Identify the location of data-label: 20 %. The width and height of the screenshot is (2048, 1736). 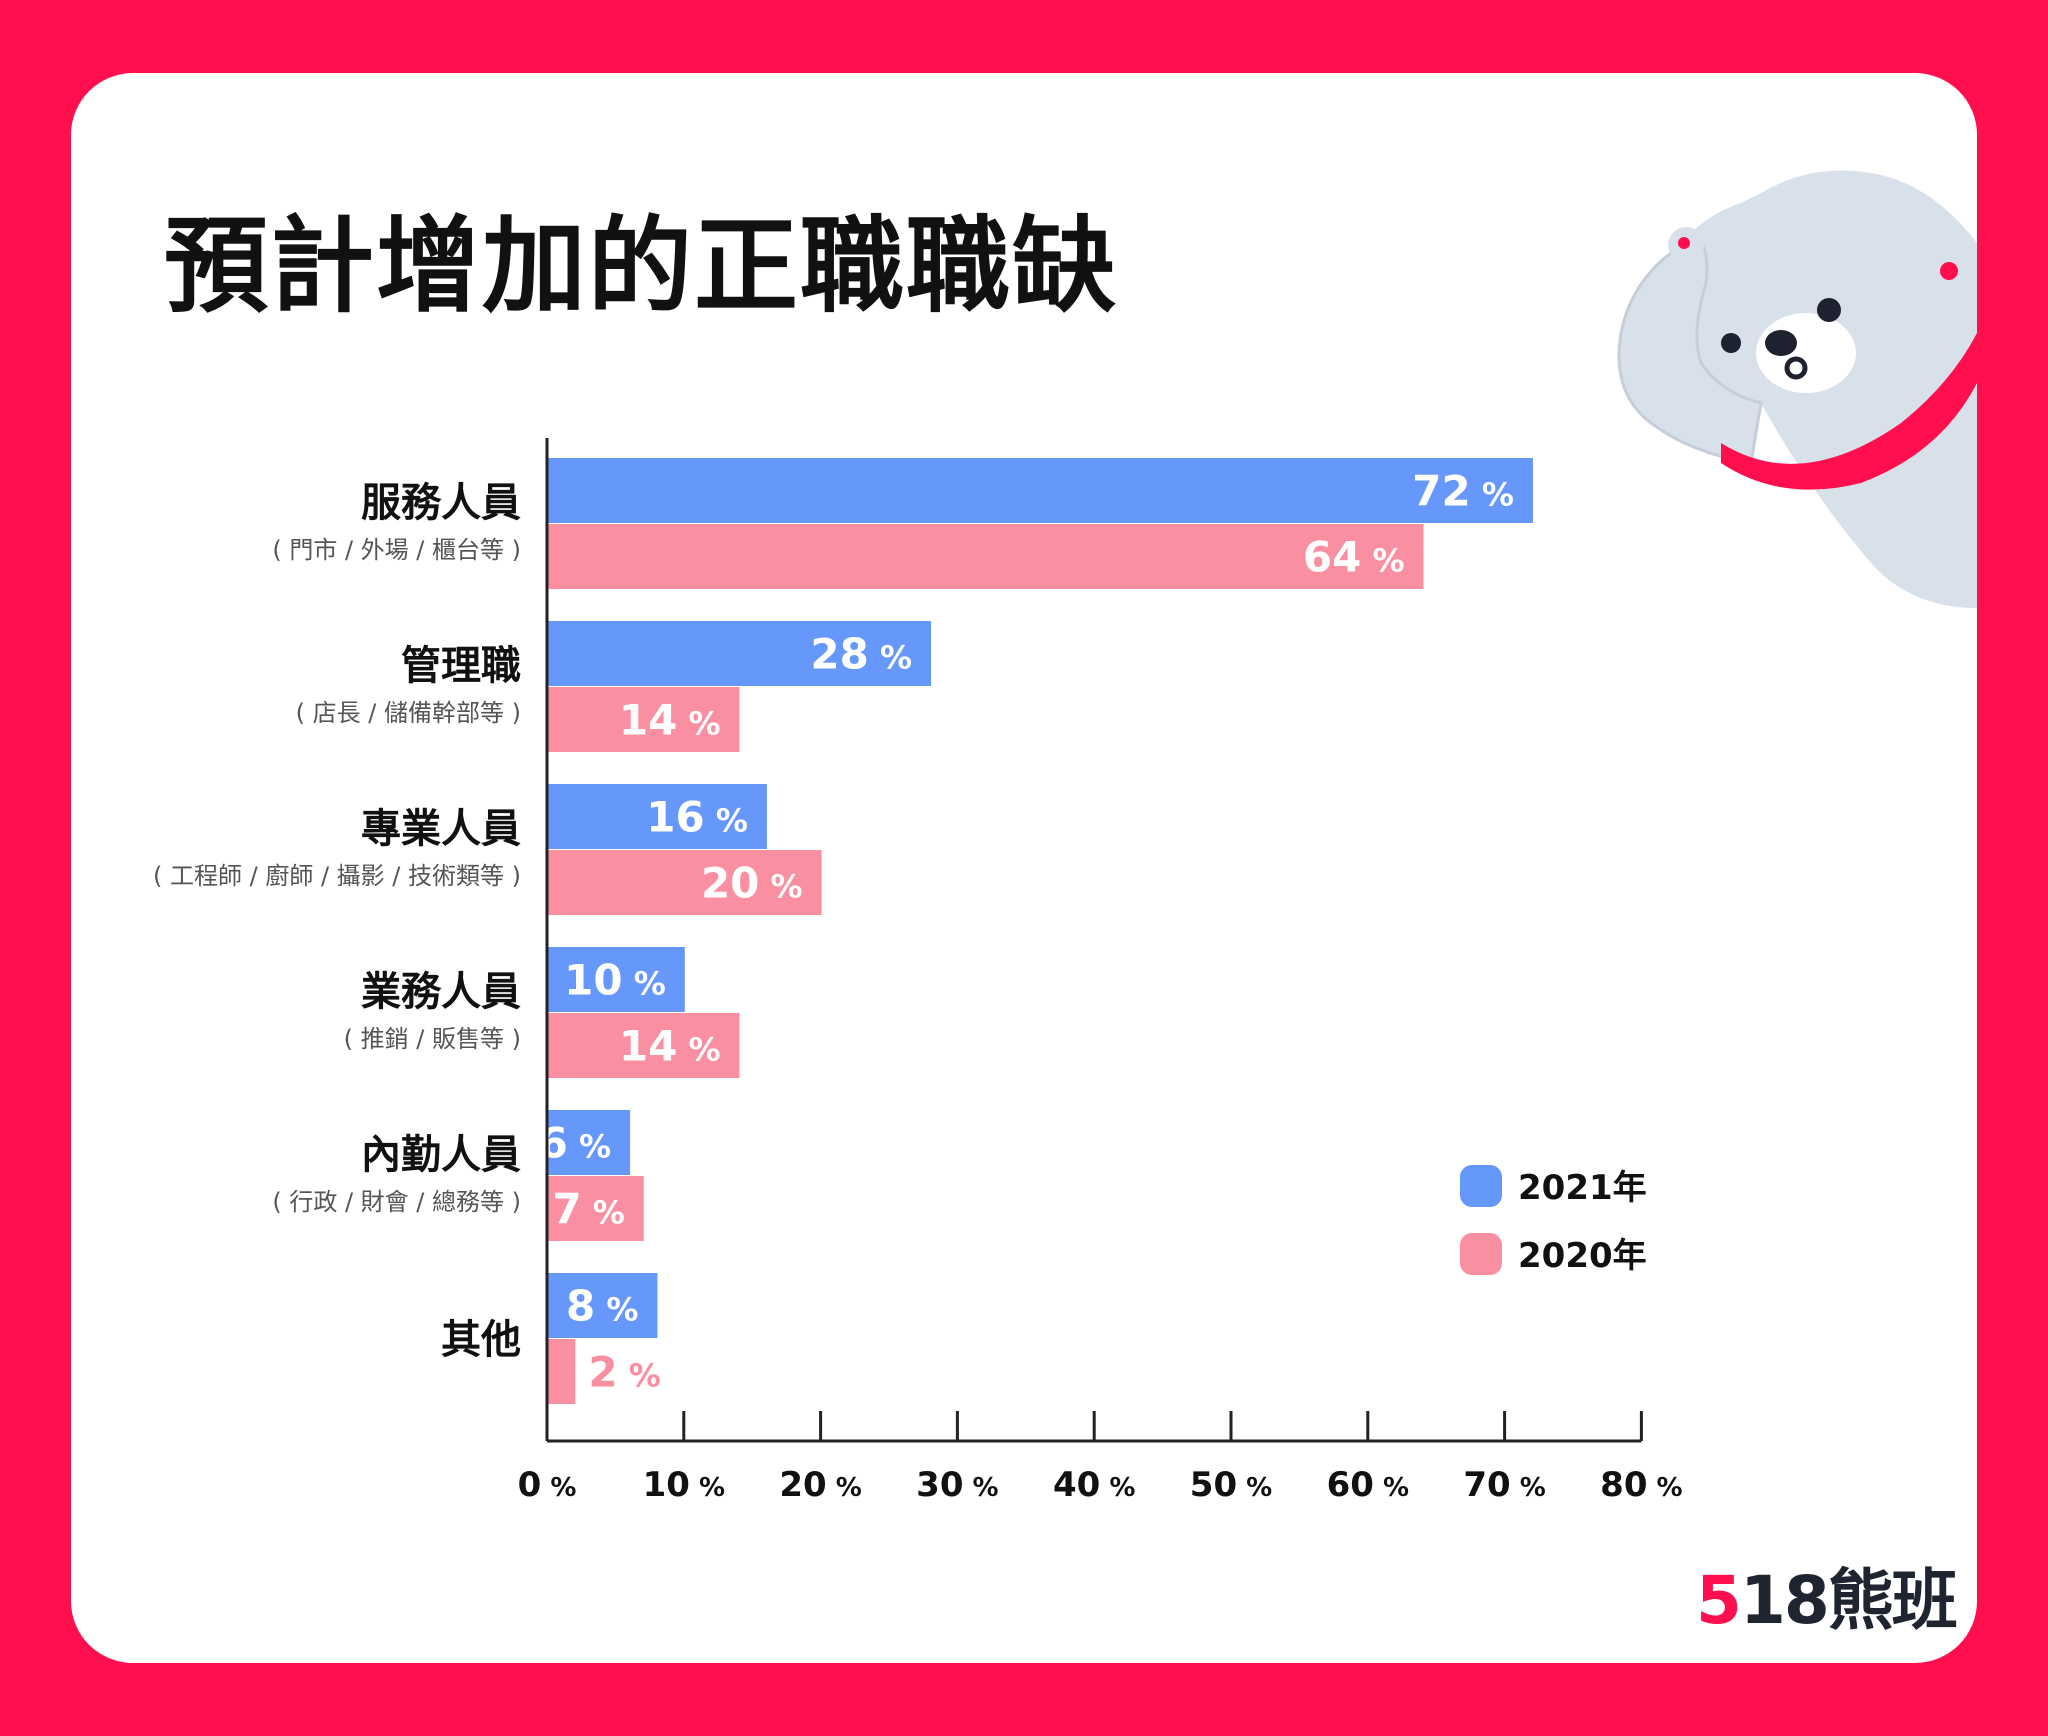
(752, 883).